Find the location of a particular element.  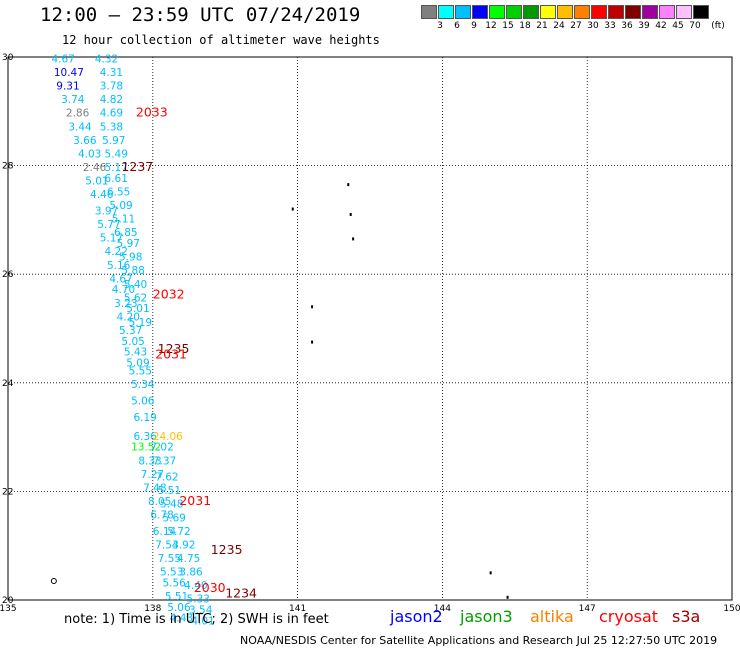

colorbar-label: 70 is located at coordinates (695, 26).